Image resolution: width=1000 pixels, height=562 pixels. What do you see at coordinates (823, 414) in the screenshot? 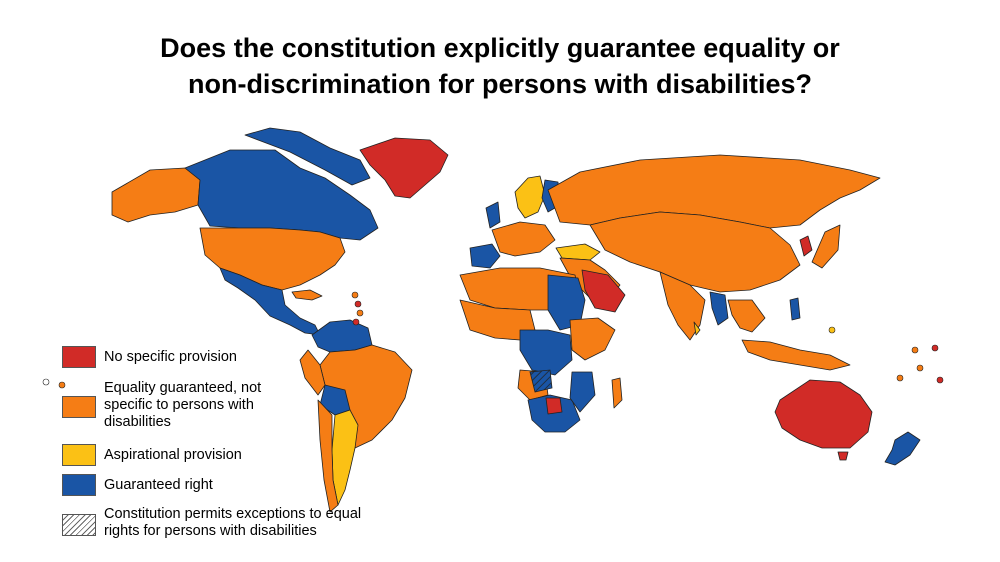
I see `region-australia` at bounding box center [823, 414].